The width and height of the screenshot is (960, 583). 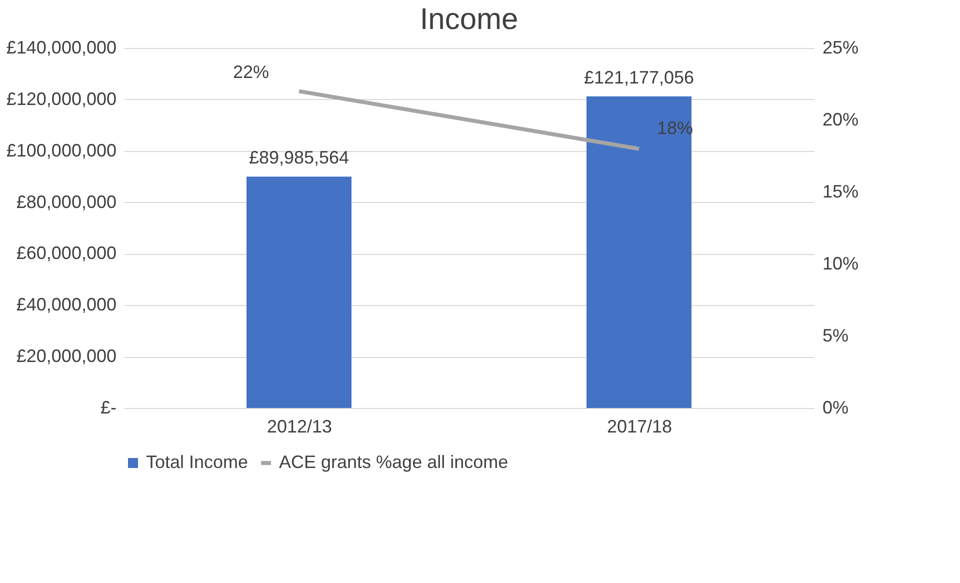 What do you see at coordinates (61, 150) in the screenshot?
I see `y-tick-label: £100,000,000` at bounding box center [61, 150].